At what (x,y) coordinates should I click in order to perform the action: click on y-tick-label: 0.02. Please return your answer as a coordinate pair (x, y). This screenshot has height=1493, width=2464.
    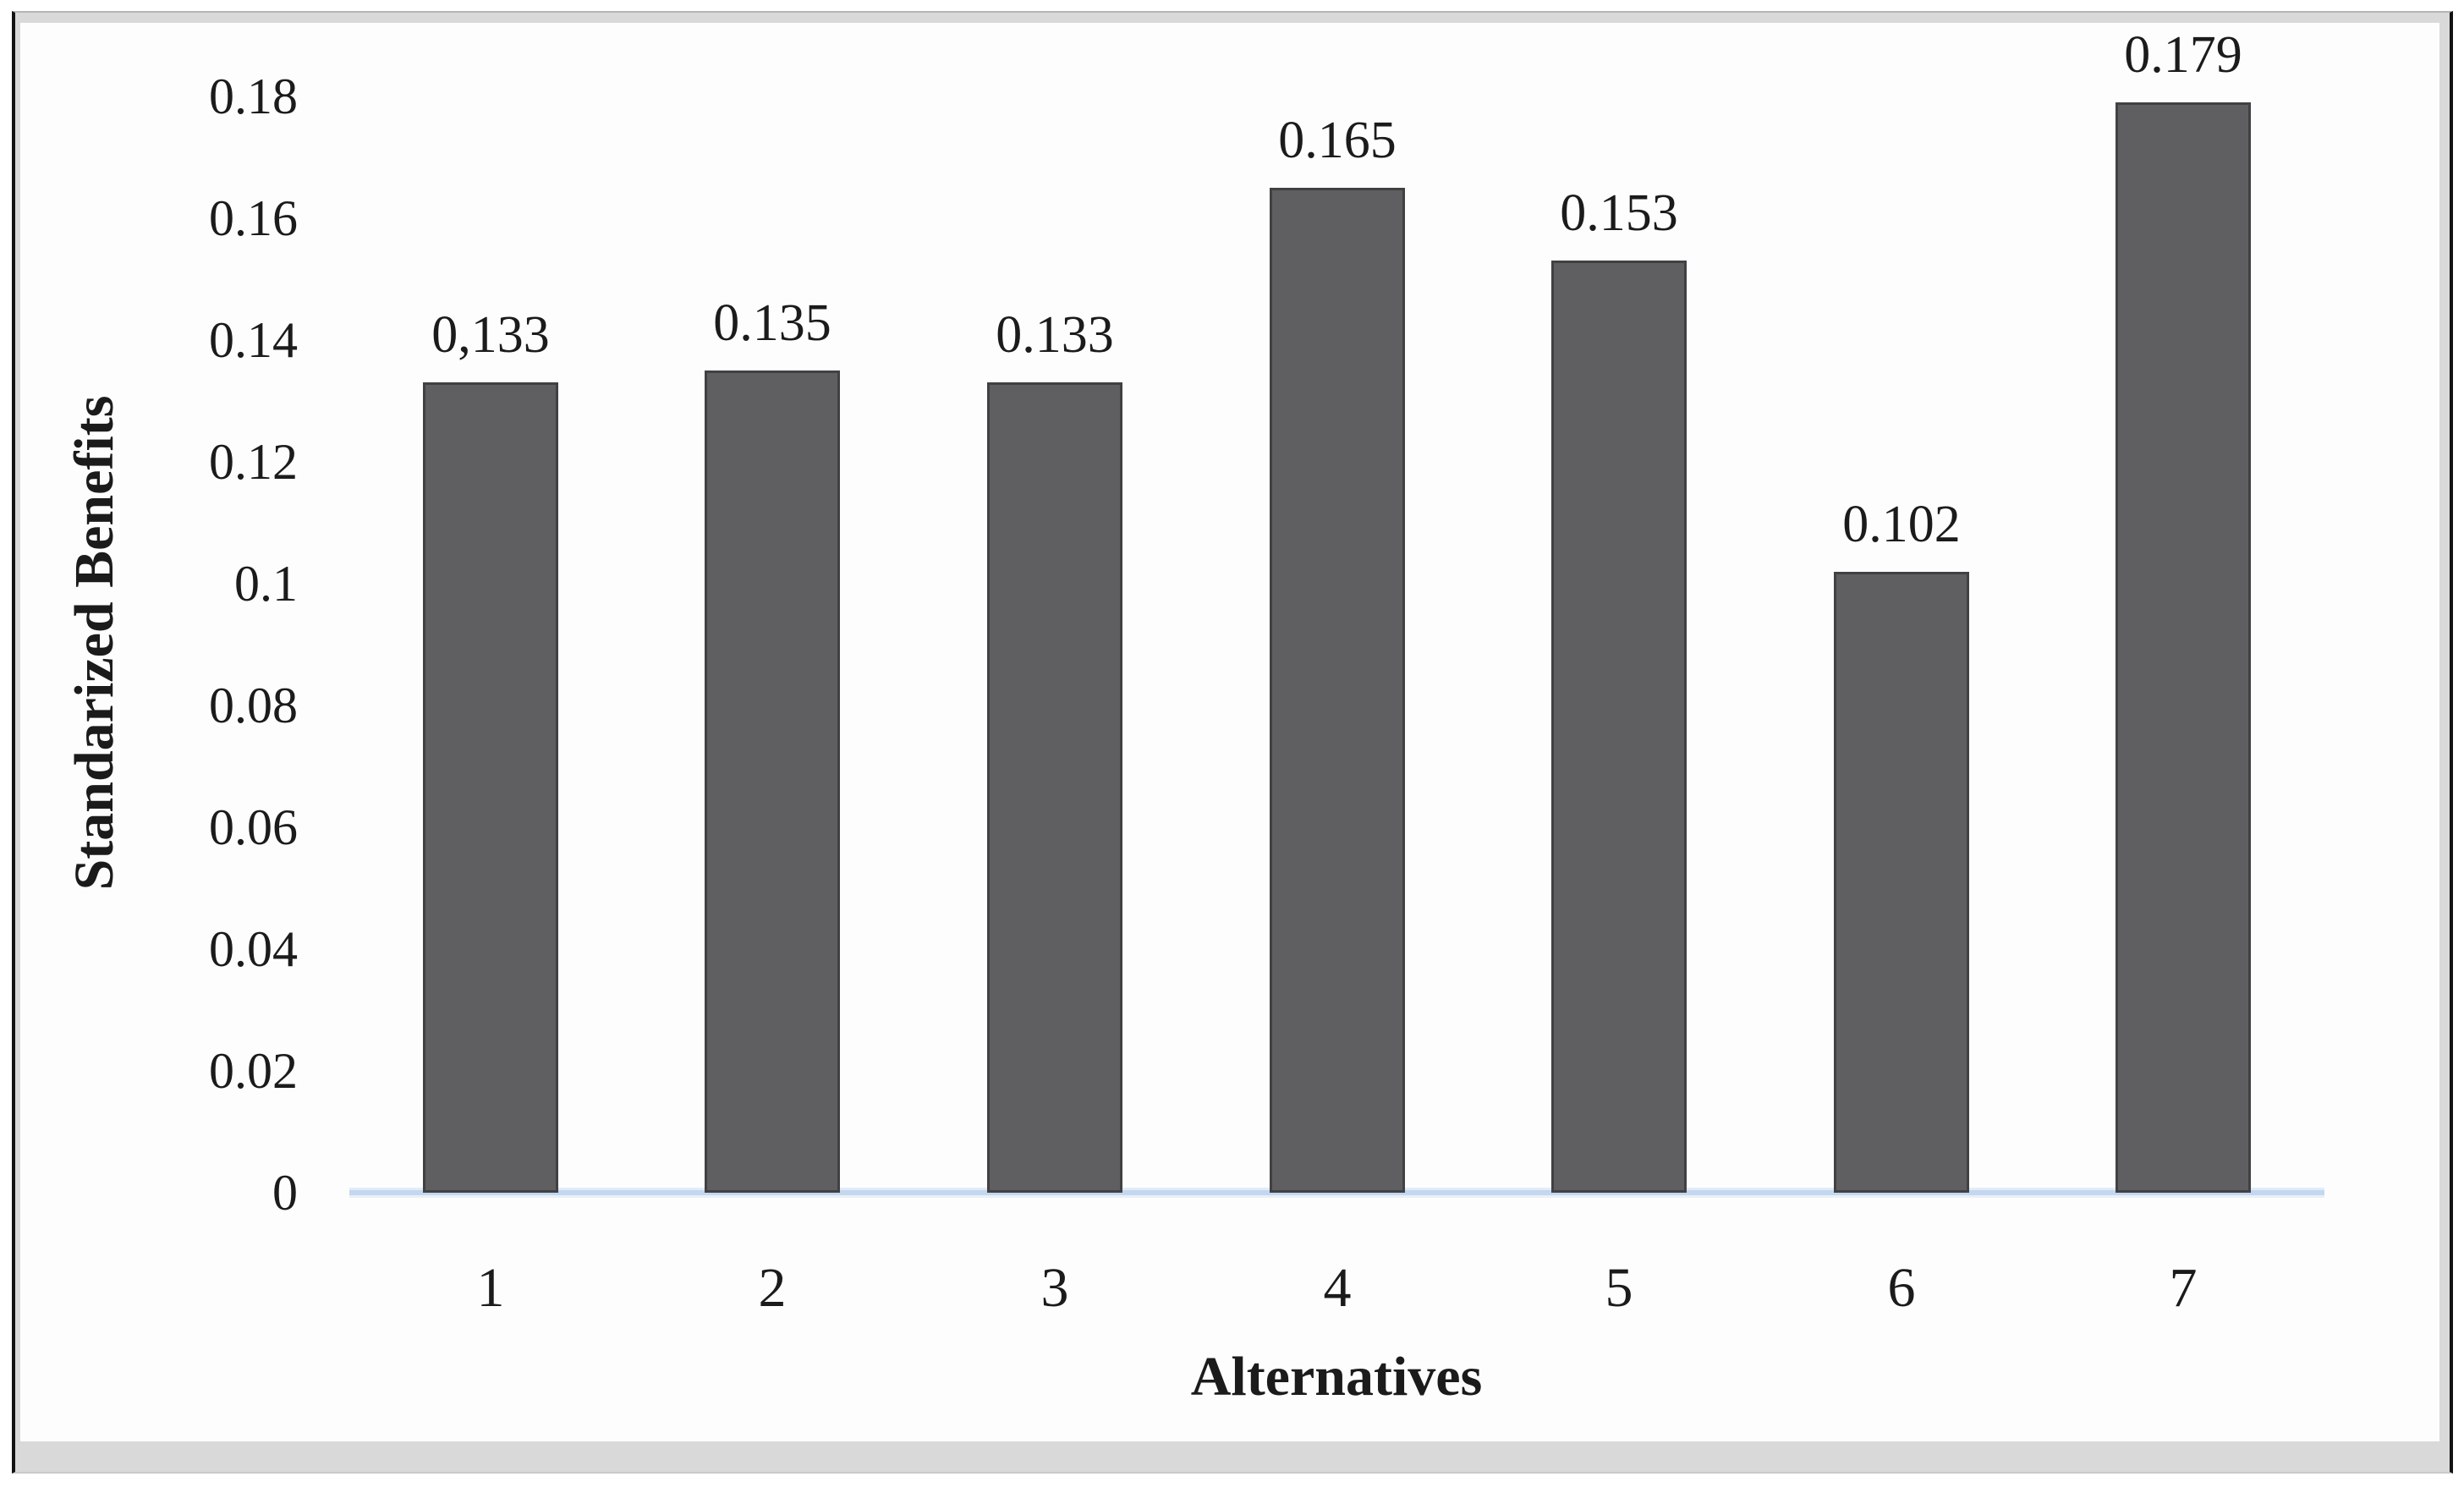
    Looking at the image, I should click on (253, 1071).